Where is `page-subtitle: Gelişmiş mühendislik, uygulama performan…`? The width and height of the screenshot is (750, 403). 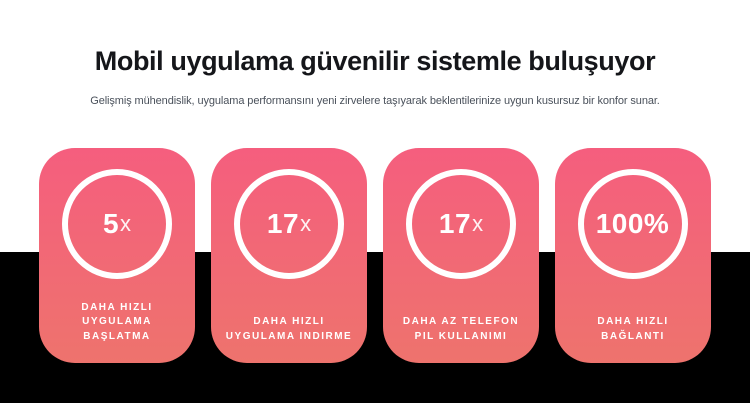 page-subtitle: Gelişmiş mühendislik, uygulama performan… is located at coordinates (375, 101).